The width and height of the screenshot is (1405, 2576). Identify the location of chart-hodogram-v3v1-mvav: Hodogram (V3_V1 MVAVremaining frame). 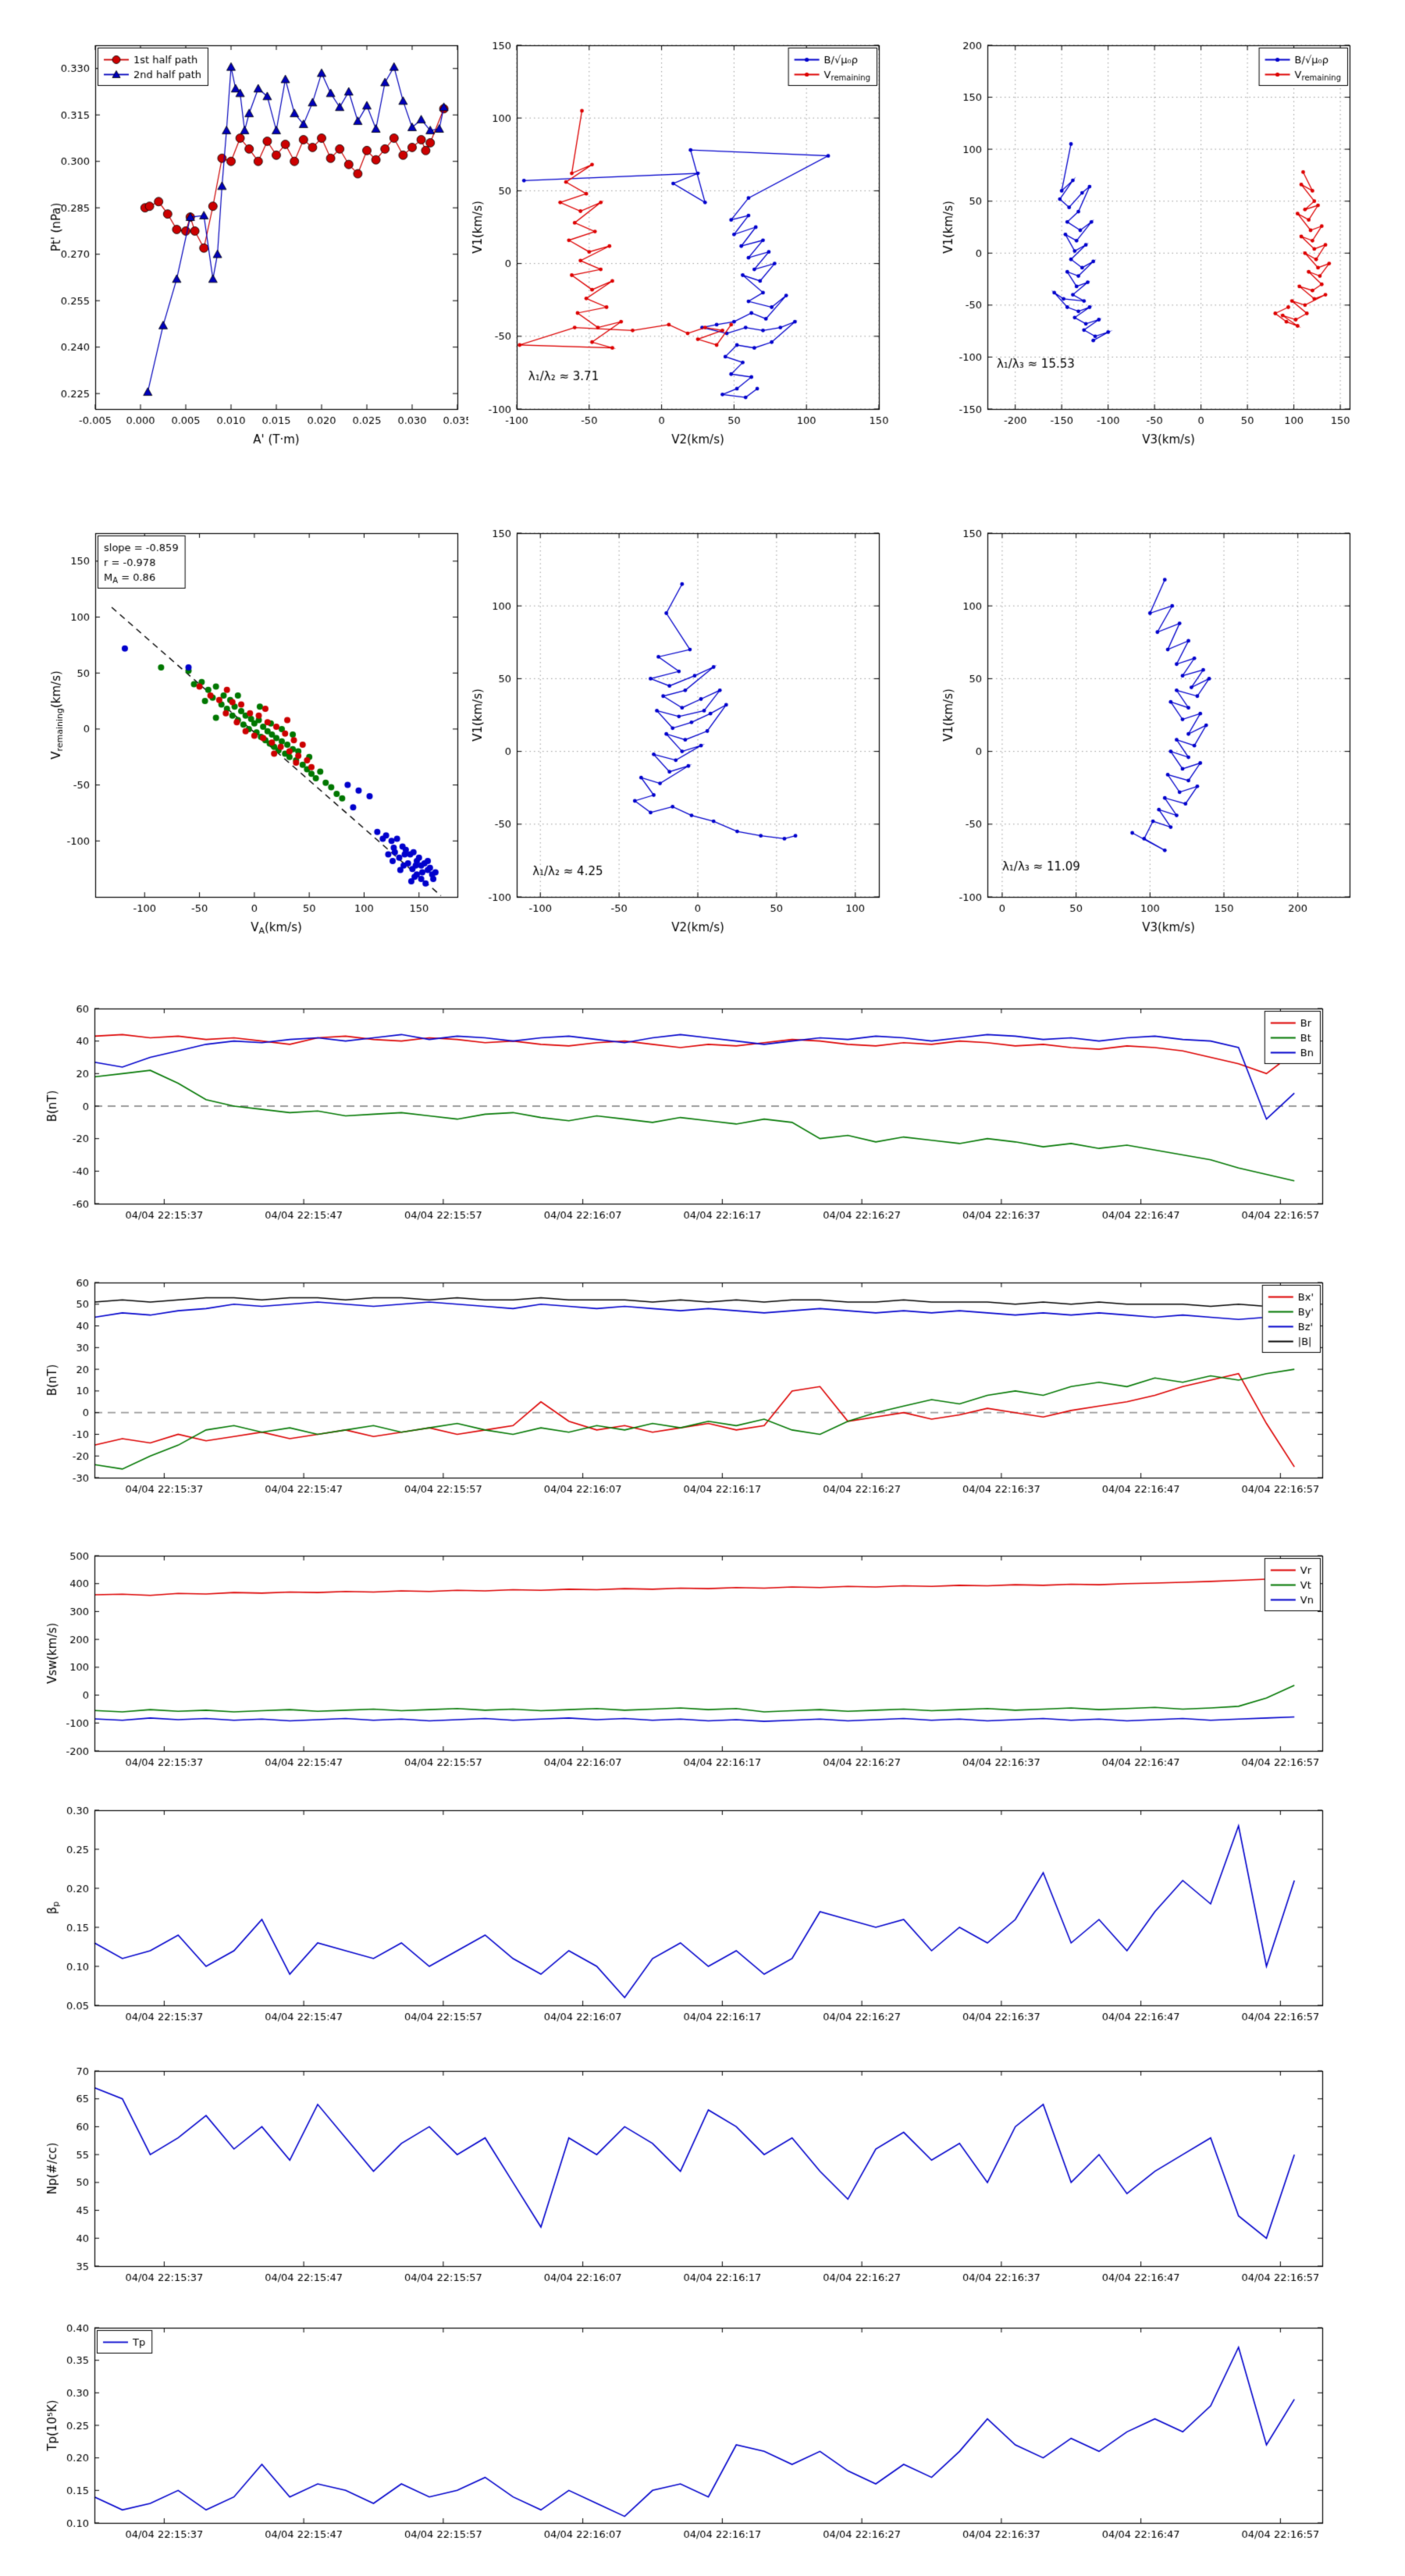
(1150, 721).